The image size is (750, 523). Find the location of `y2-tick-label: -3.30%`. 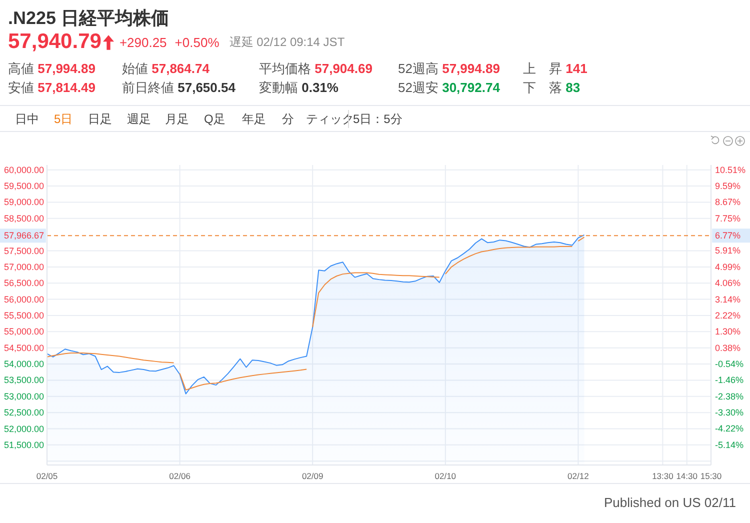

y2-tick-label: -3.30% is located at coordinates (729, 412).